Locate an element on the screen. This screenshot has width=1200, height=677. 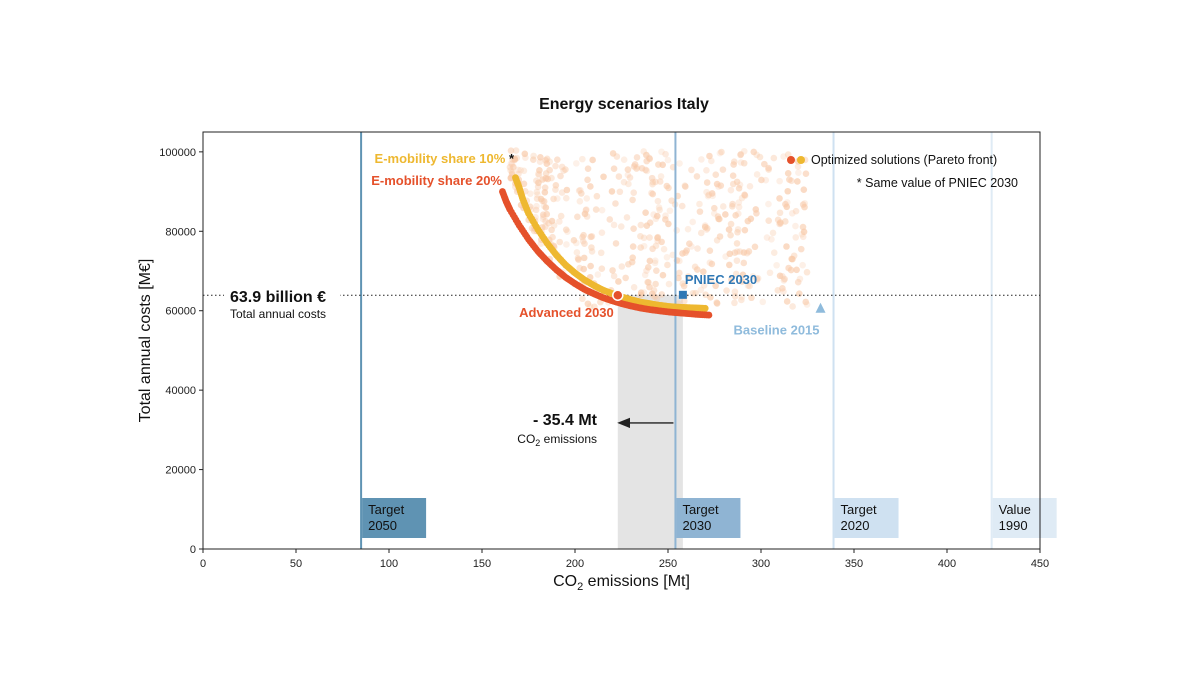
pniec-2030-marker is located at coordinates (682, 294).